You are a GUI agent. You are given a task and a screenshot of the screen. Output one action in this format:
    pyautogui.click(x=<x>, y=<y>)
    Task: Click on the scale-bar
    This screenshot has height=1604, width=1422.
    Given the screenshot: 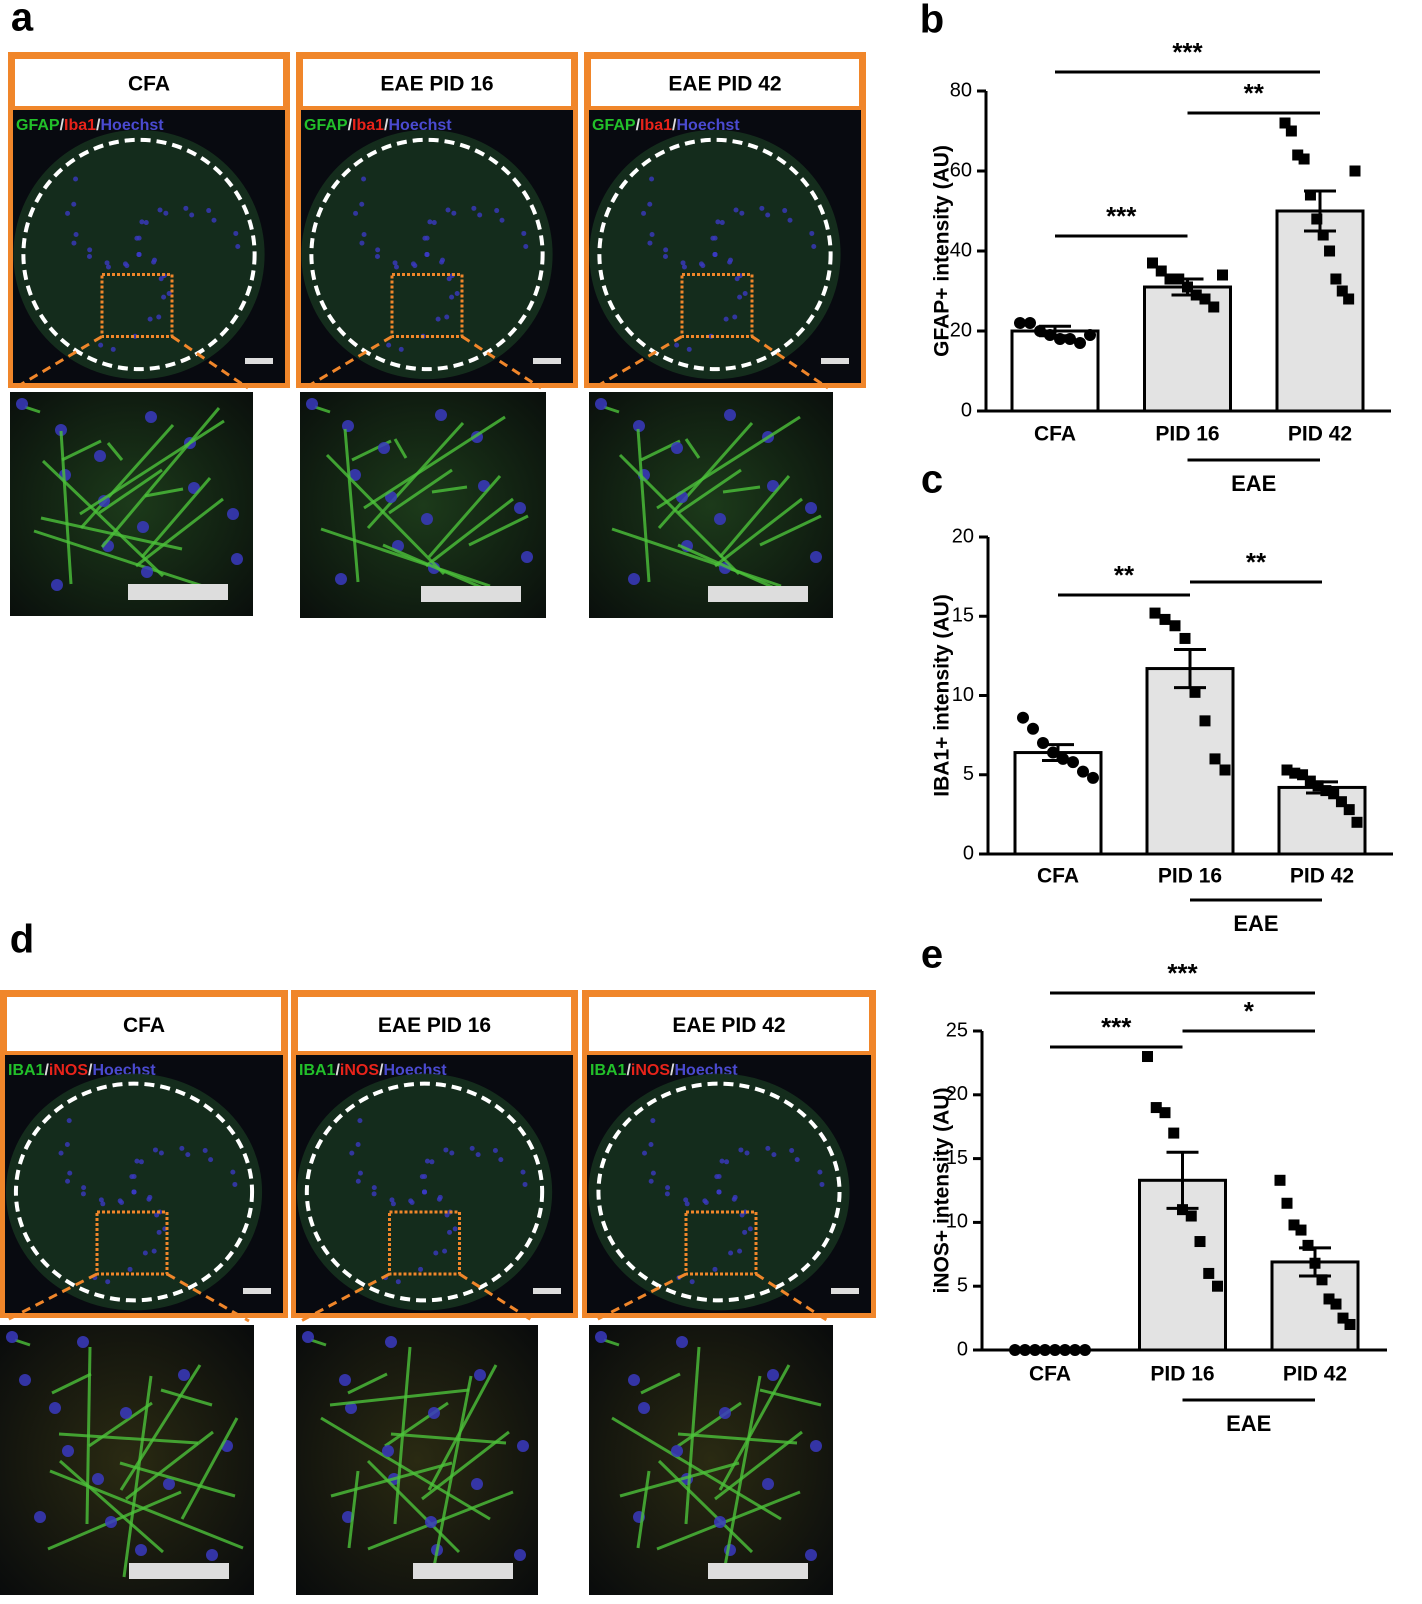 What is the action you would take?
    pyautogui.click(x=845, y=1291)
    